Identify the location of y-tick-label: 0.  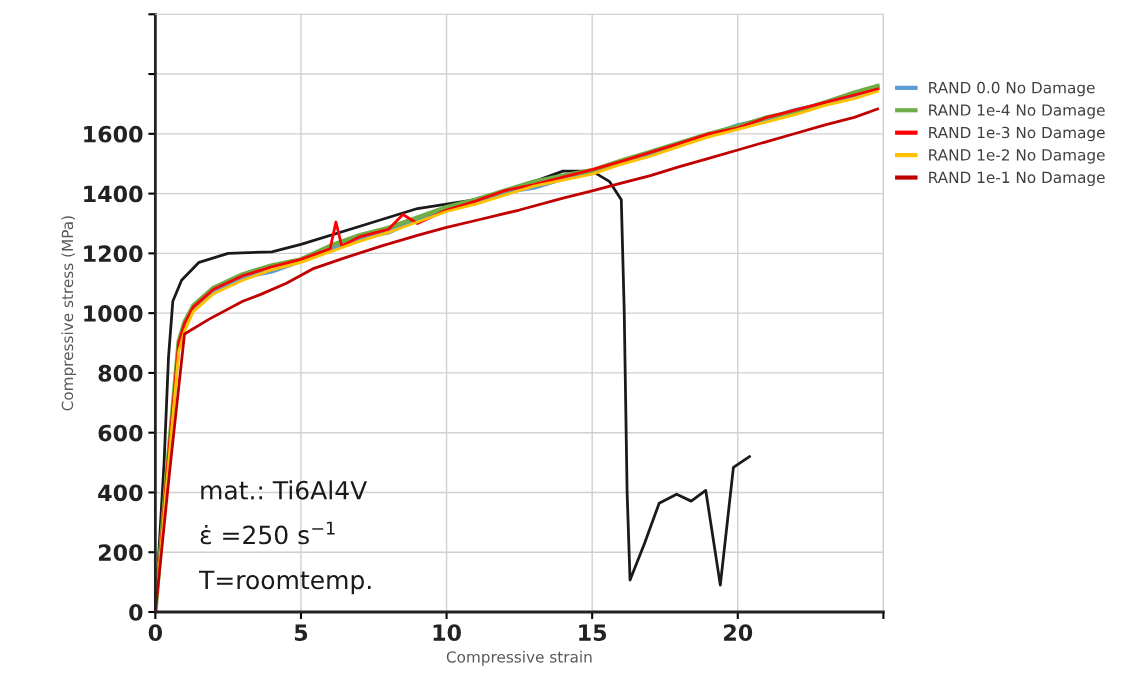
(136, 612).